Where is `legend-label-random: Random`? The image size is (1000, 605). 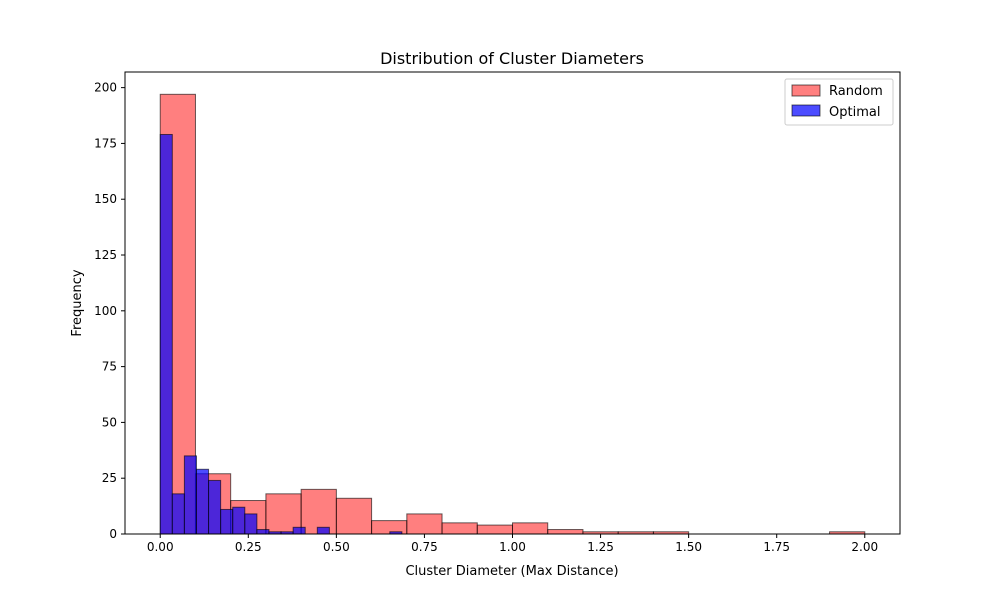 legend-label-random: Random is located at coordinates (856, 91).